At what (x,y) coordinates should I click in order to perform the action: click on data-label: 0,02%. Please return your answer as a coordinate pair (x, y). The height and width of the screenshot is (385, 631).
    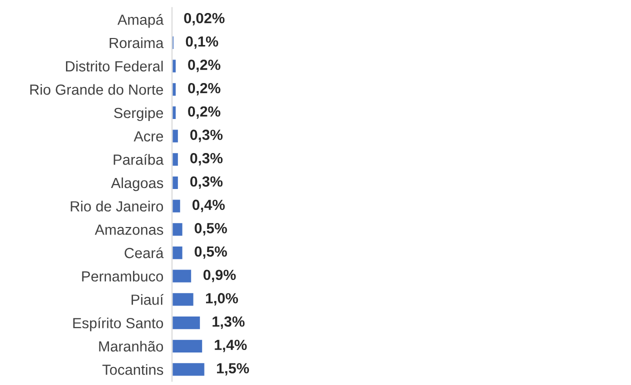
    Looking at the image, I should click on (204, 19).